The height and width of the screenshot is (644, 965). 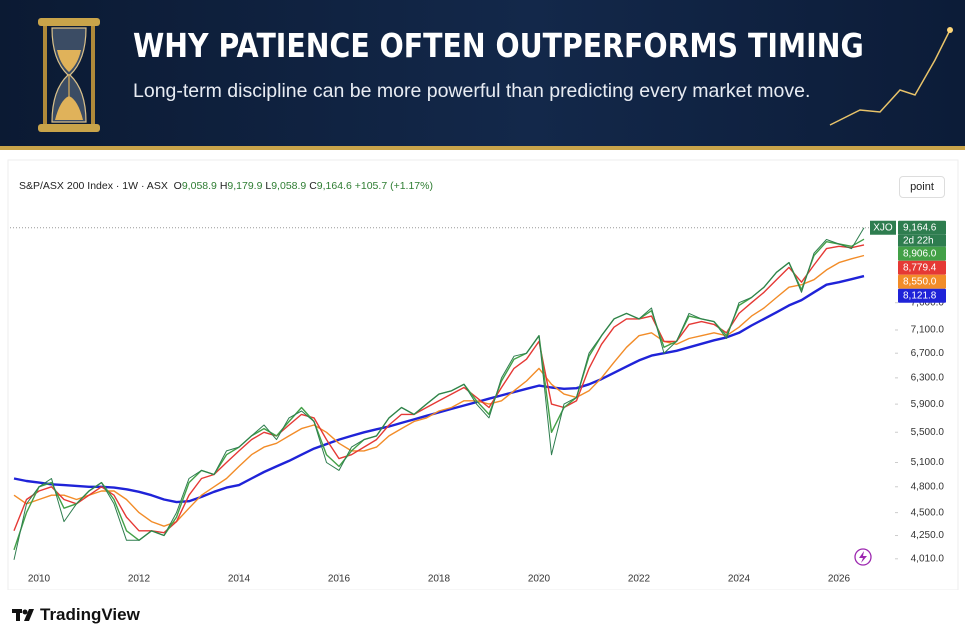 What do you see at coordinates (539, 579) in the screenshot?
I see `x-tick-label: 2020` at bounding box center [539, 579].